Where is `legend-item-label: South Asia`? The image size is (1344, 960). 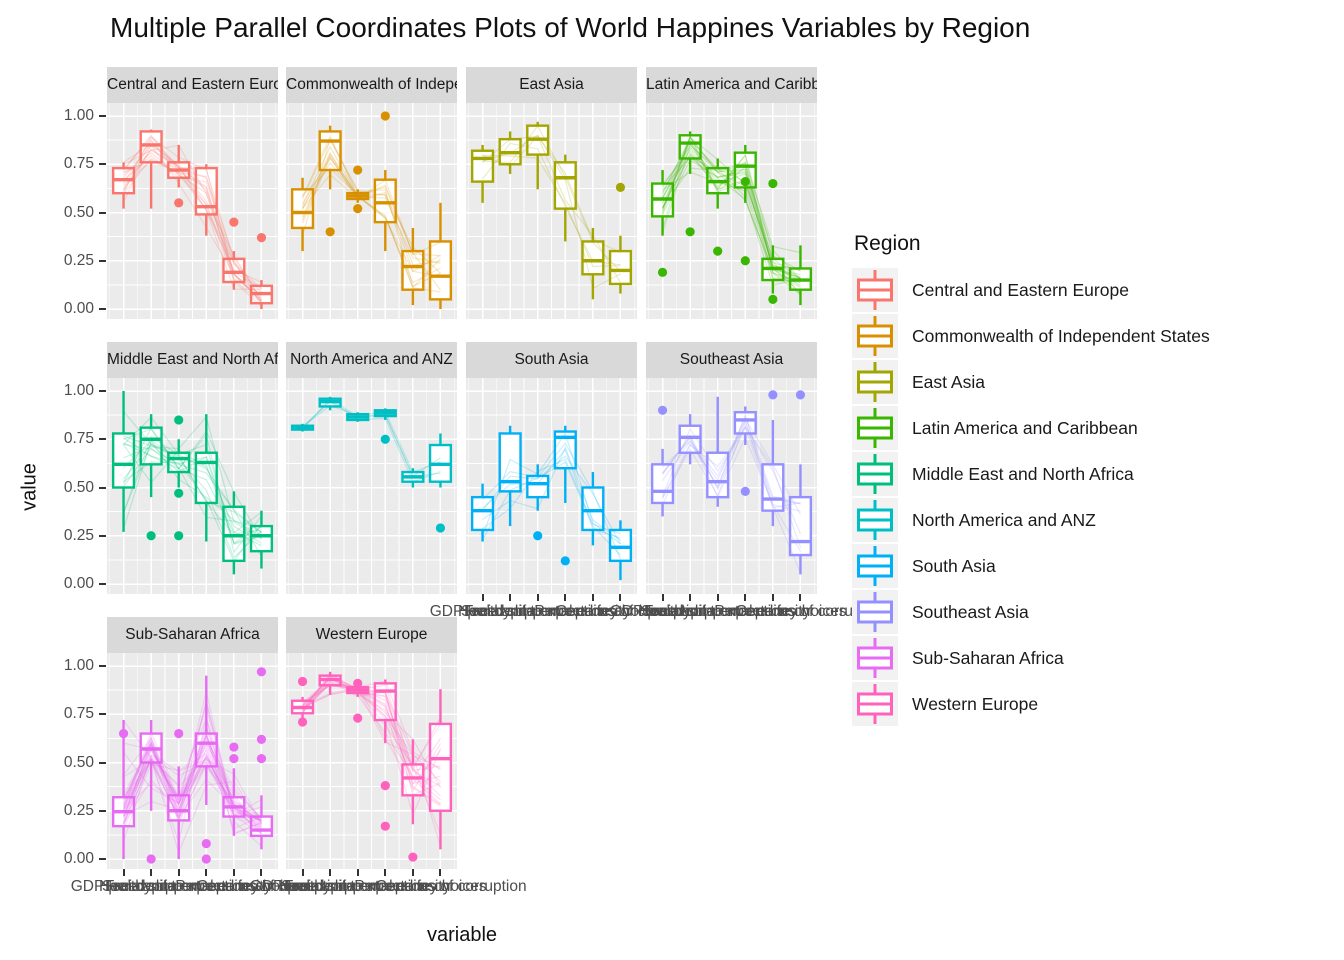 legend-item-label: South Asia is located at coordinates (954, 565).